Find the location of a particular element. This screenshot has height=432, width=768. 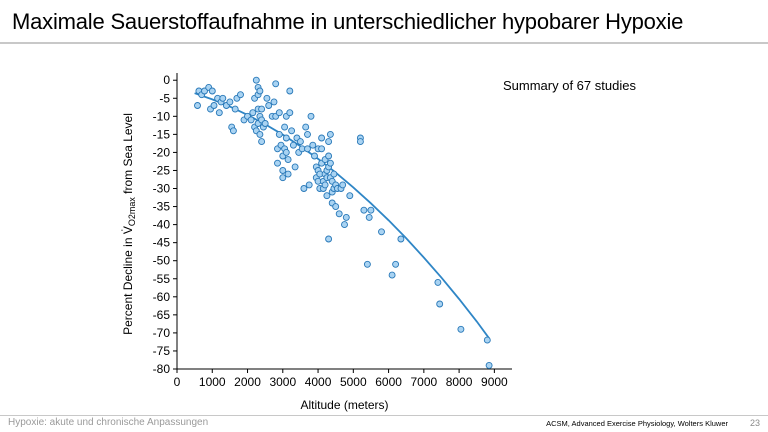

x-tick-label: 1000 is located at coordinates (212, 382).